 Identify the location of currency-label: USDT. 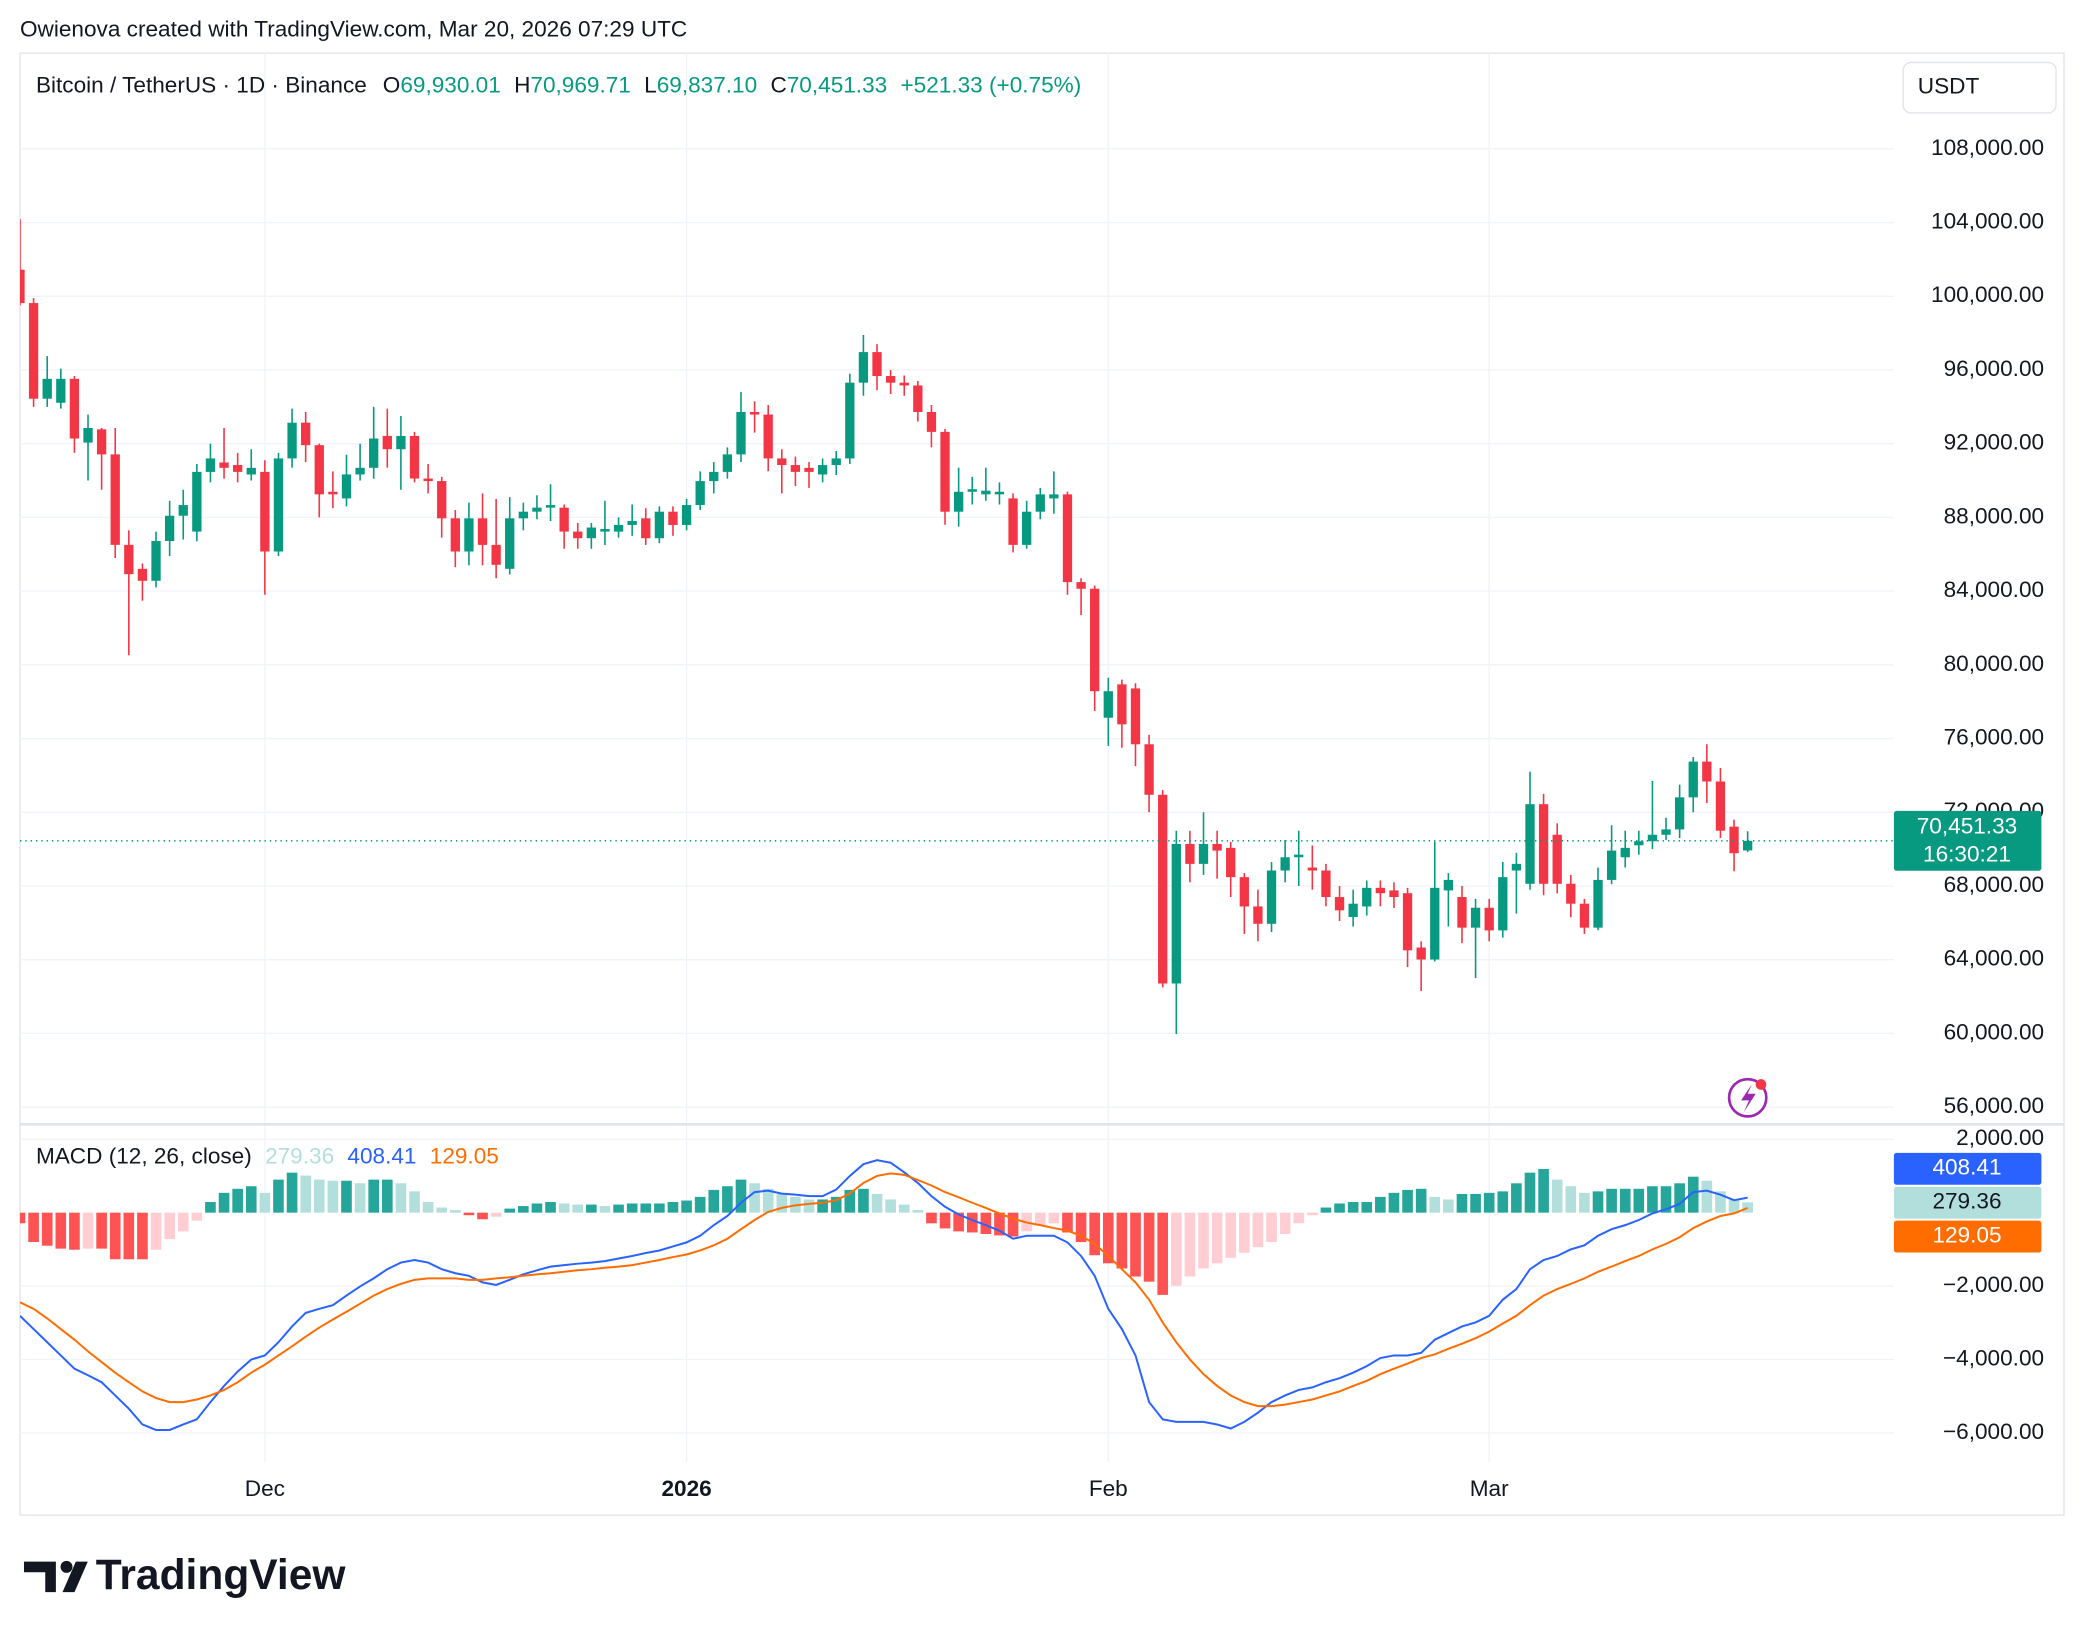
(1949, 86).